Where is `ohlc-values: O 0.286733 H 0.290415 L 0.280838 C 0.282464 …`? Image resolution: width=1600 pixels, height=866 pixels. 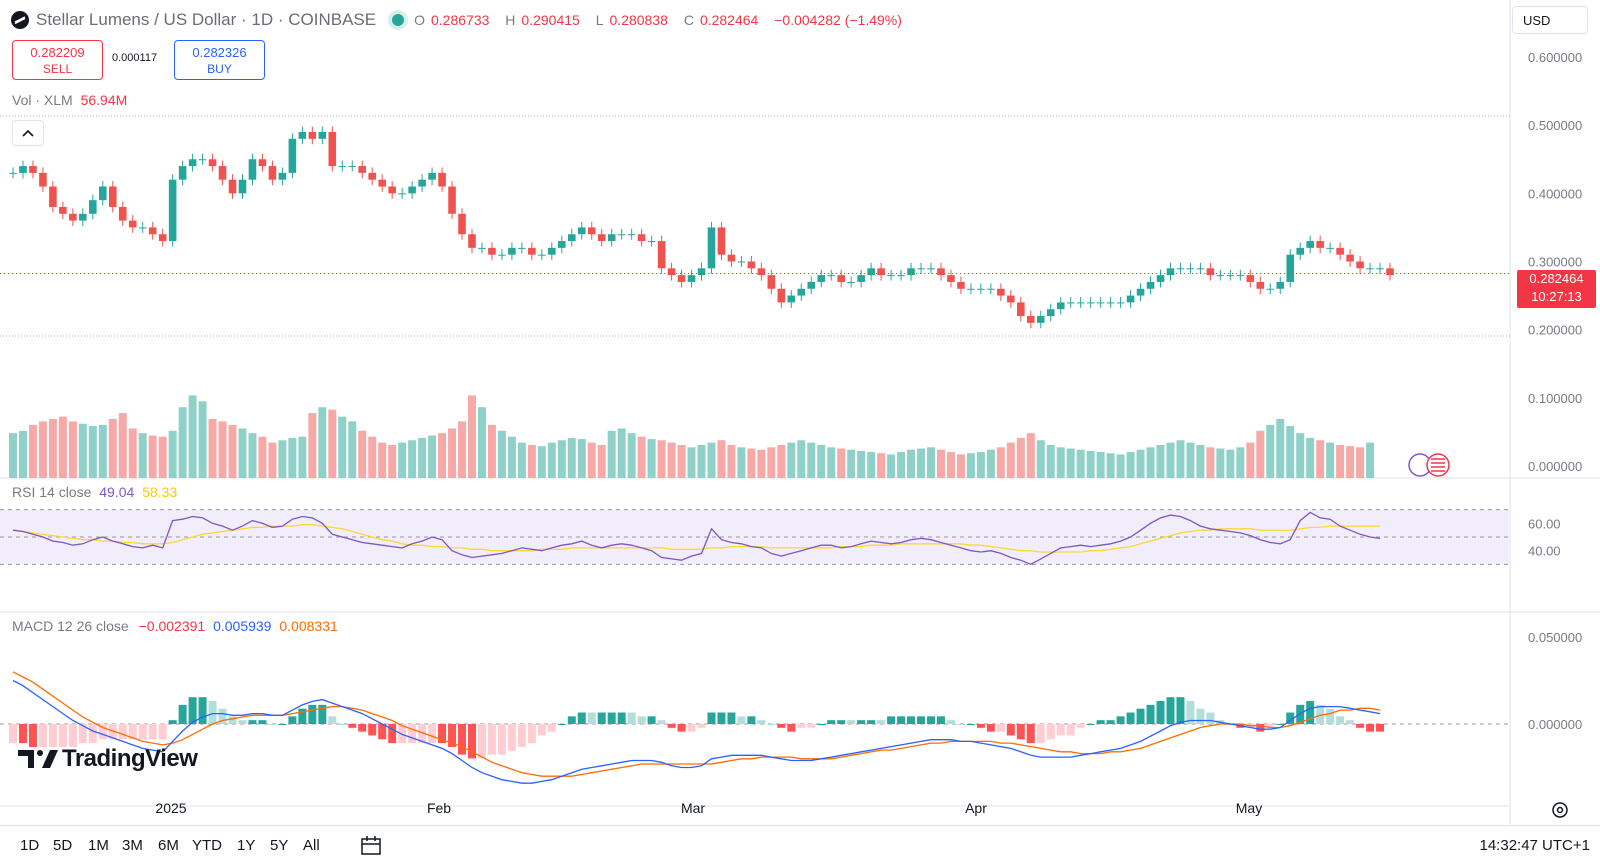
ohlc-values: O 0.286733 H 0.290415 L 0.280838 C 0.282464 … is located at coordinates (658, 20).